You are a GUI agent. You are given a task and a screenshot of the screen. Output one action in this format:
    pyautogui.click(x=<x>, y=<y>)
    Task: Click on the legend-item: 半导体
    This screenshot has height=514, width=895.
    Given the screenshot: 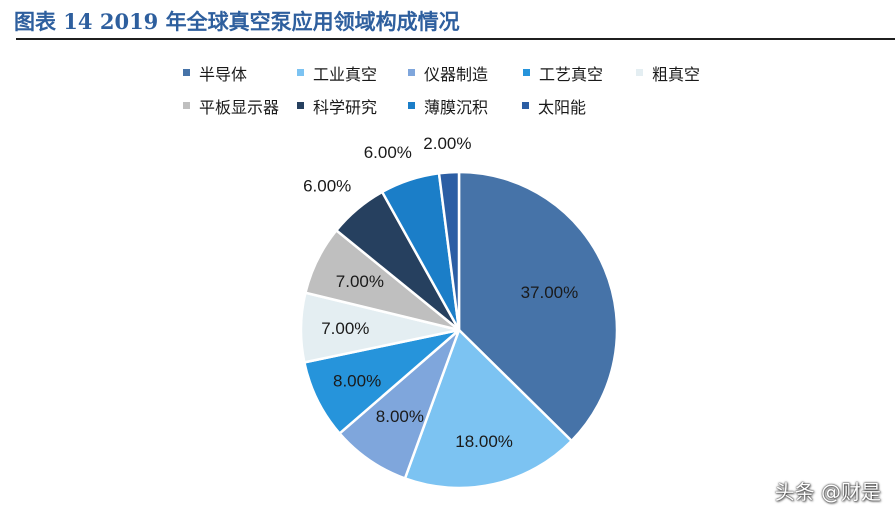 What is the action you would take?
    pyautogui.click(x=240, y=73)
    